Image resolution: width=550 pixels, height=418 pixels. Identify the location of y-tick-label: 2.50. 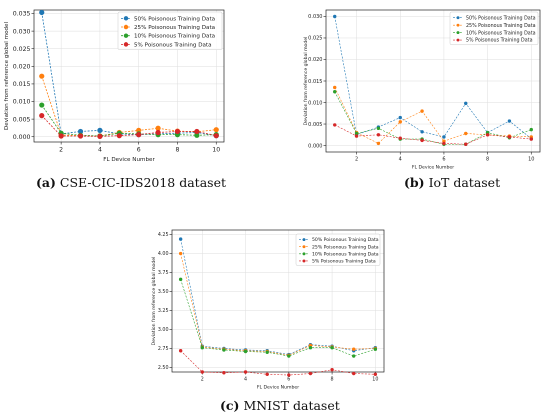
(163, 368).